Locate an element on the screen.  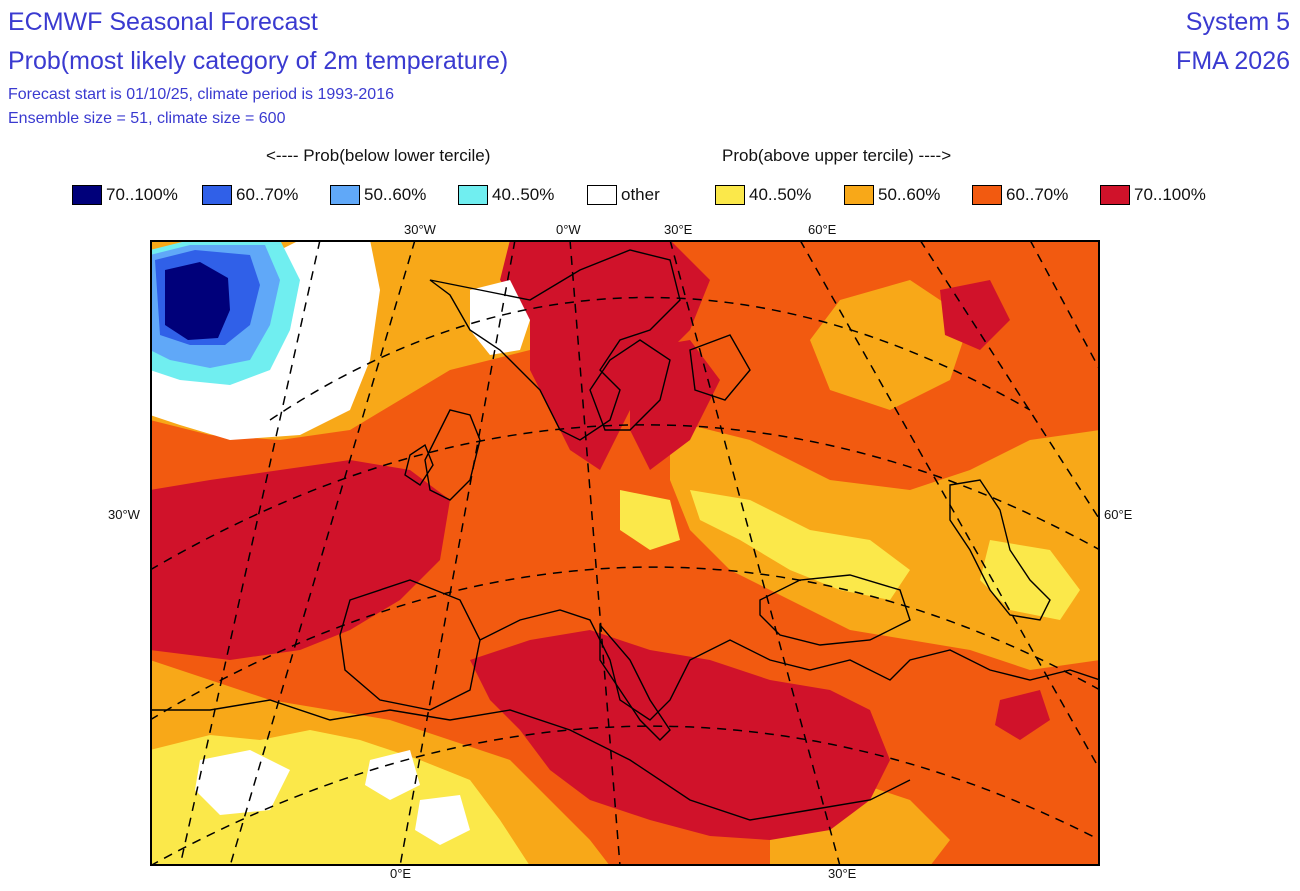
axis-label-left: 30°W is located at coordinates (124, 514).